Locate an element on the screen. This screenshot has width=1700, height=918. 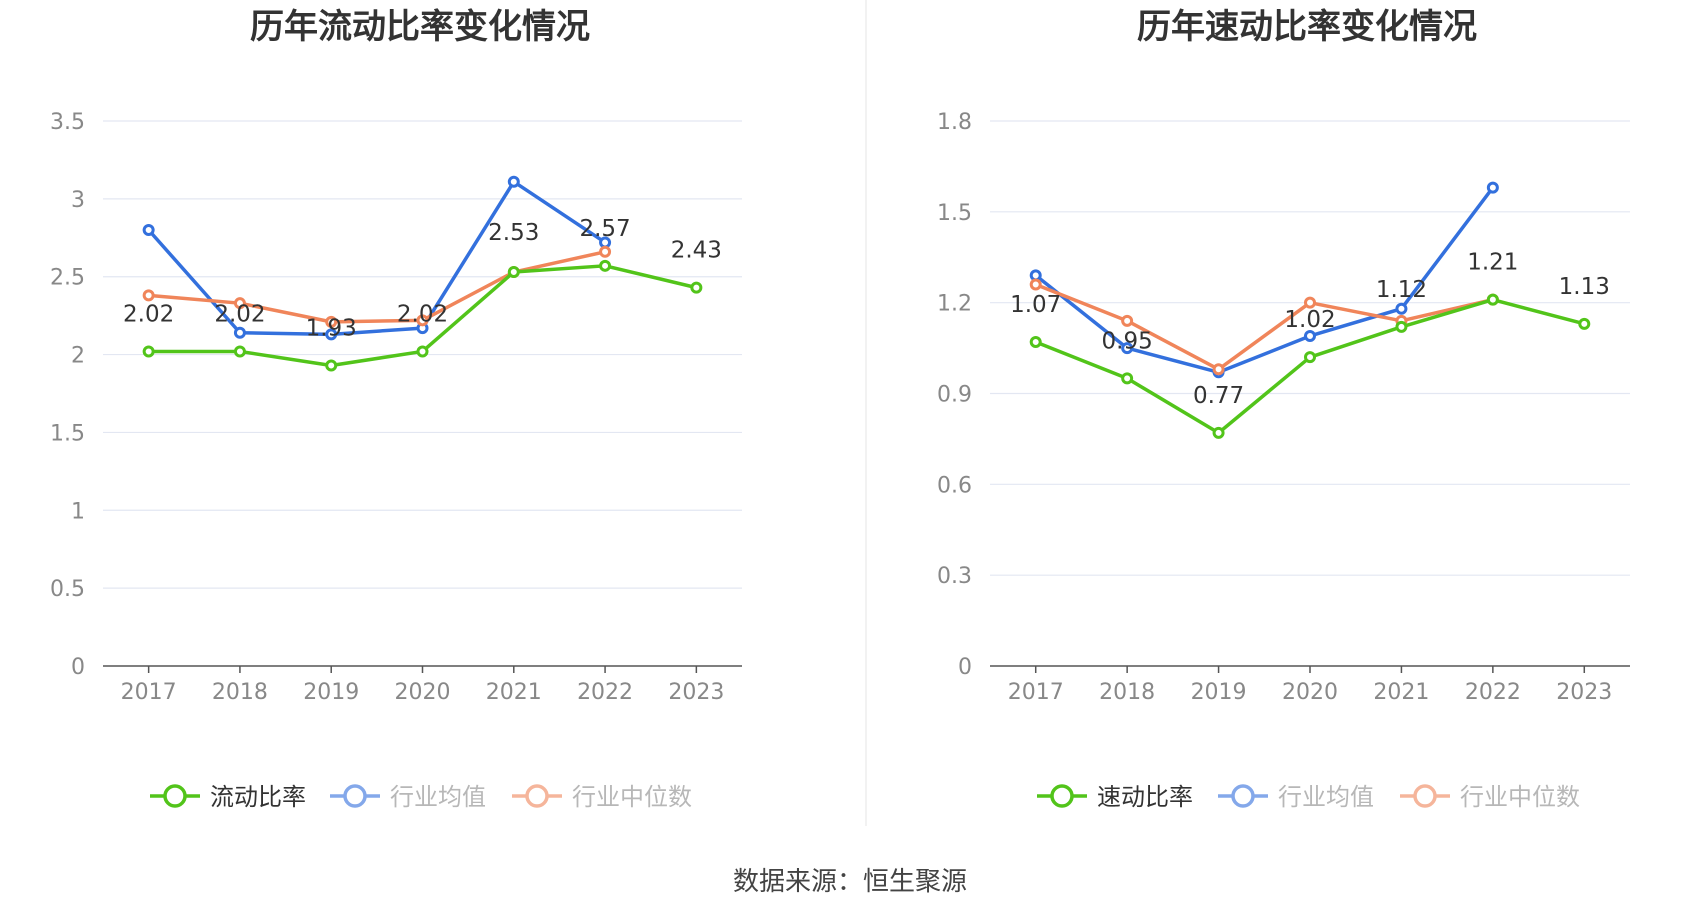
y-tick-label: 1 is located at coordinates (78, 511).